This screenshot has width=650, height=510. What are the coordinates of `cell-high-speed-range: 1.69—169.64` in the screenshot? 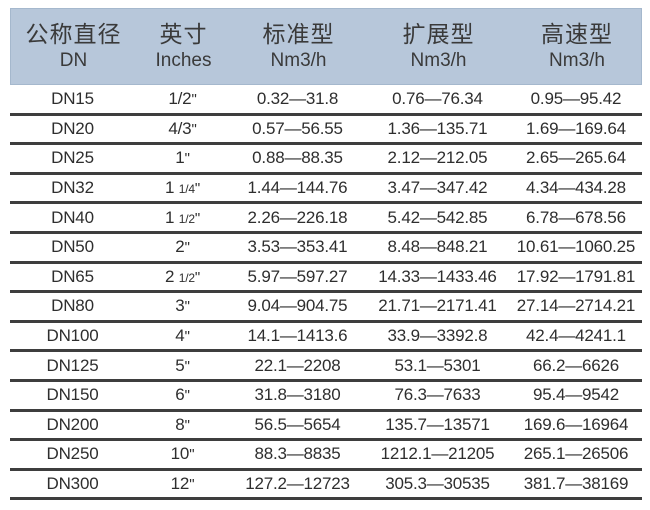 It's located at (576, 128).